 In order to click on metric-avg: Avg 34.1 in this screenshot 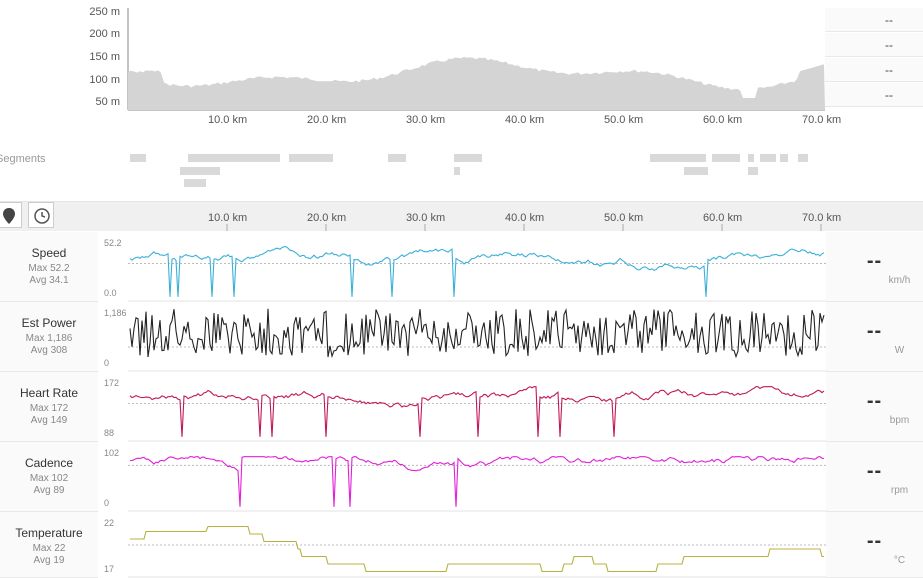, I will do `click(49, 280)`.